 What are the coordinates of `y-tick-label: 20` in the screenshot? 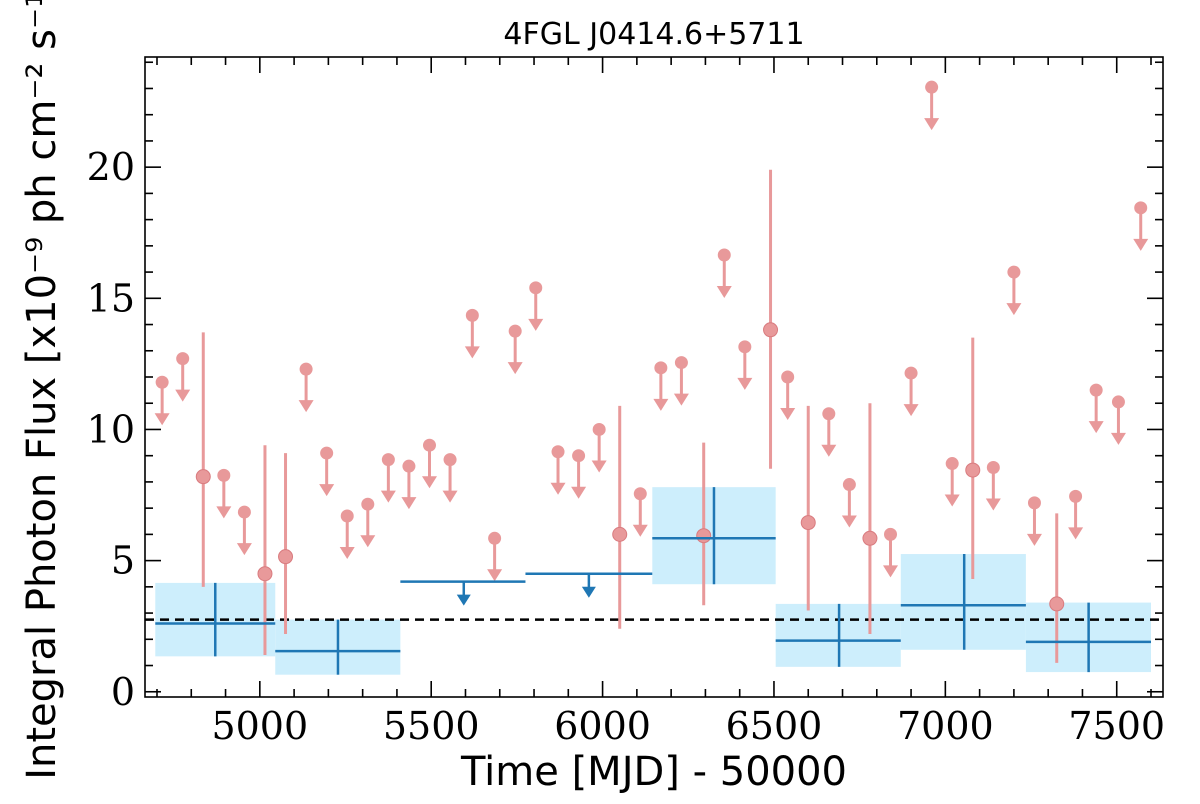 It's located at (111, 167).